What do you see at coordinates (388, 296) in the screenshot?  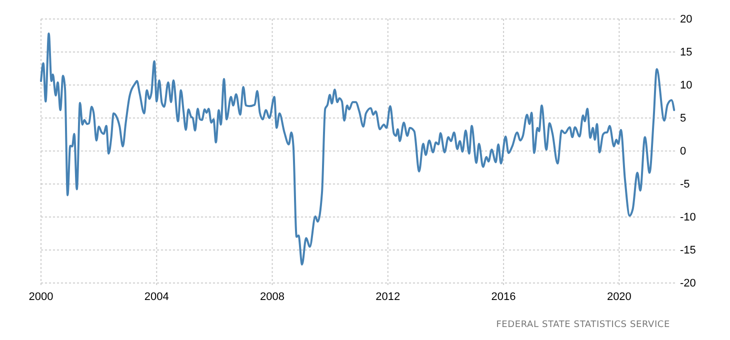 I see `x-tick-label: 2012` at bounding box center [388, 296].